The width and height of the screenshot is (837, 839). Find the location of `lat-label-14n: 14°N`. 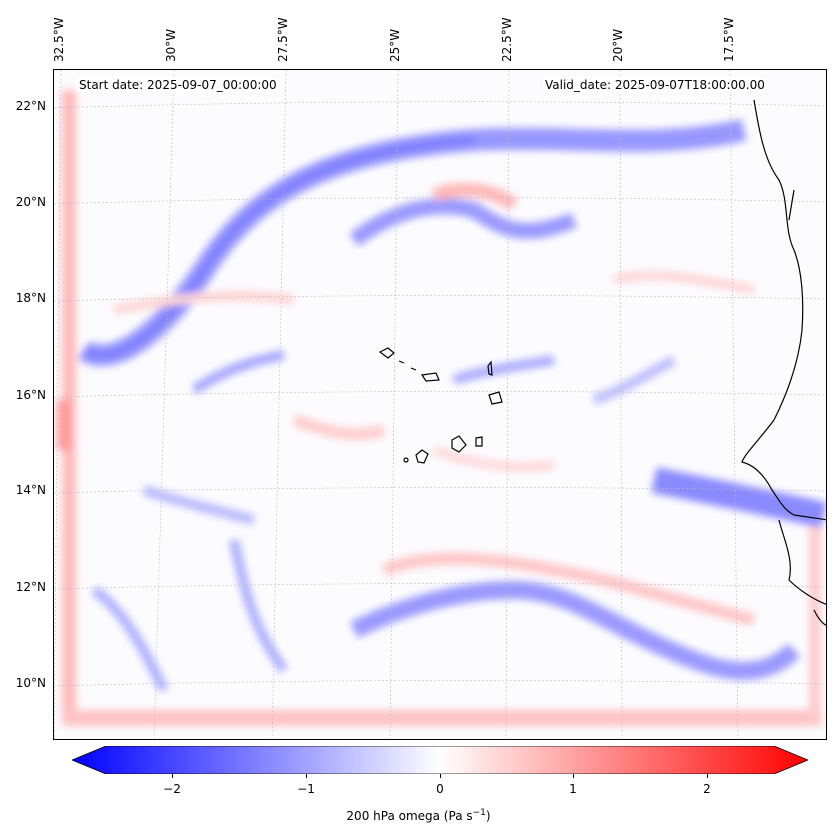

lat-label-14n: 14°N is located at coordinates (30, 490).